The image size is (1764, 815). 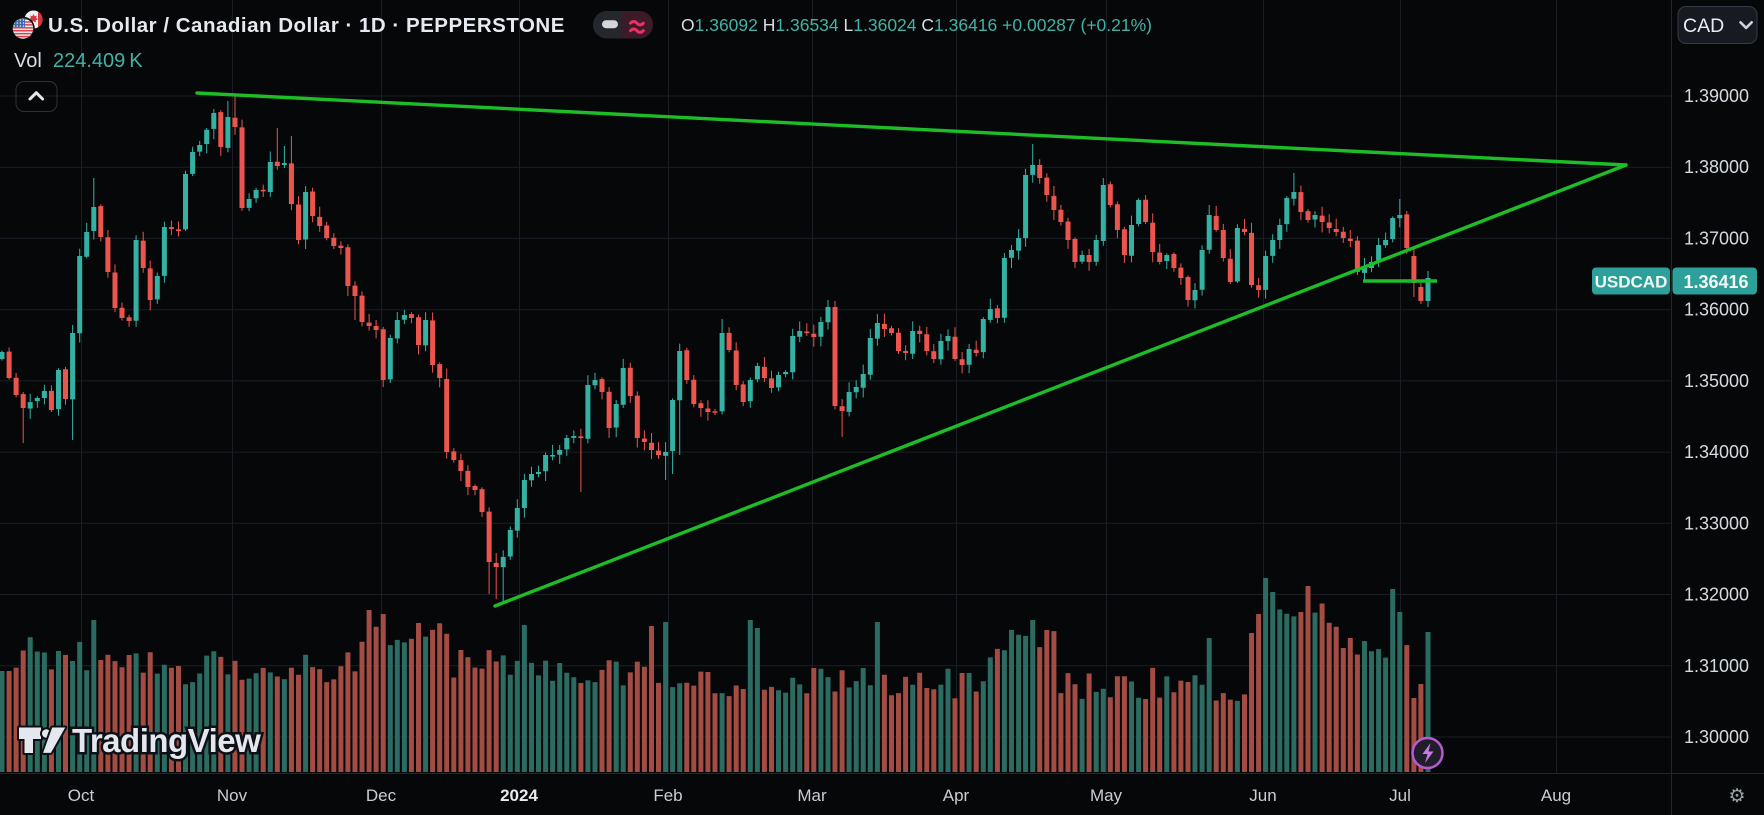 I want to click on svg-text: 1.38000, so click(x=1716, y=167).